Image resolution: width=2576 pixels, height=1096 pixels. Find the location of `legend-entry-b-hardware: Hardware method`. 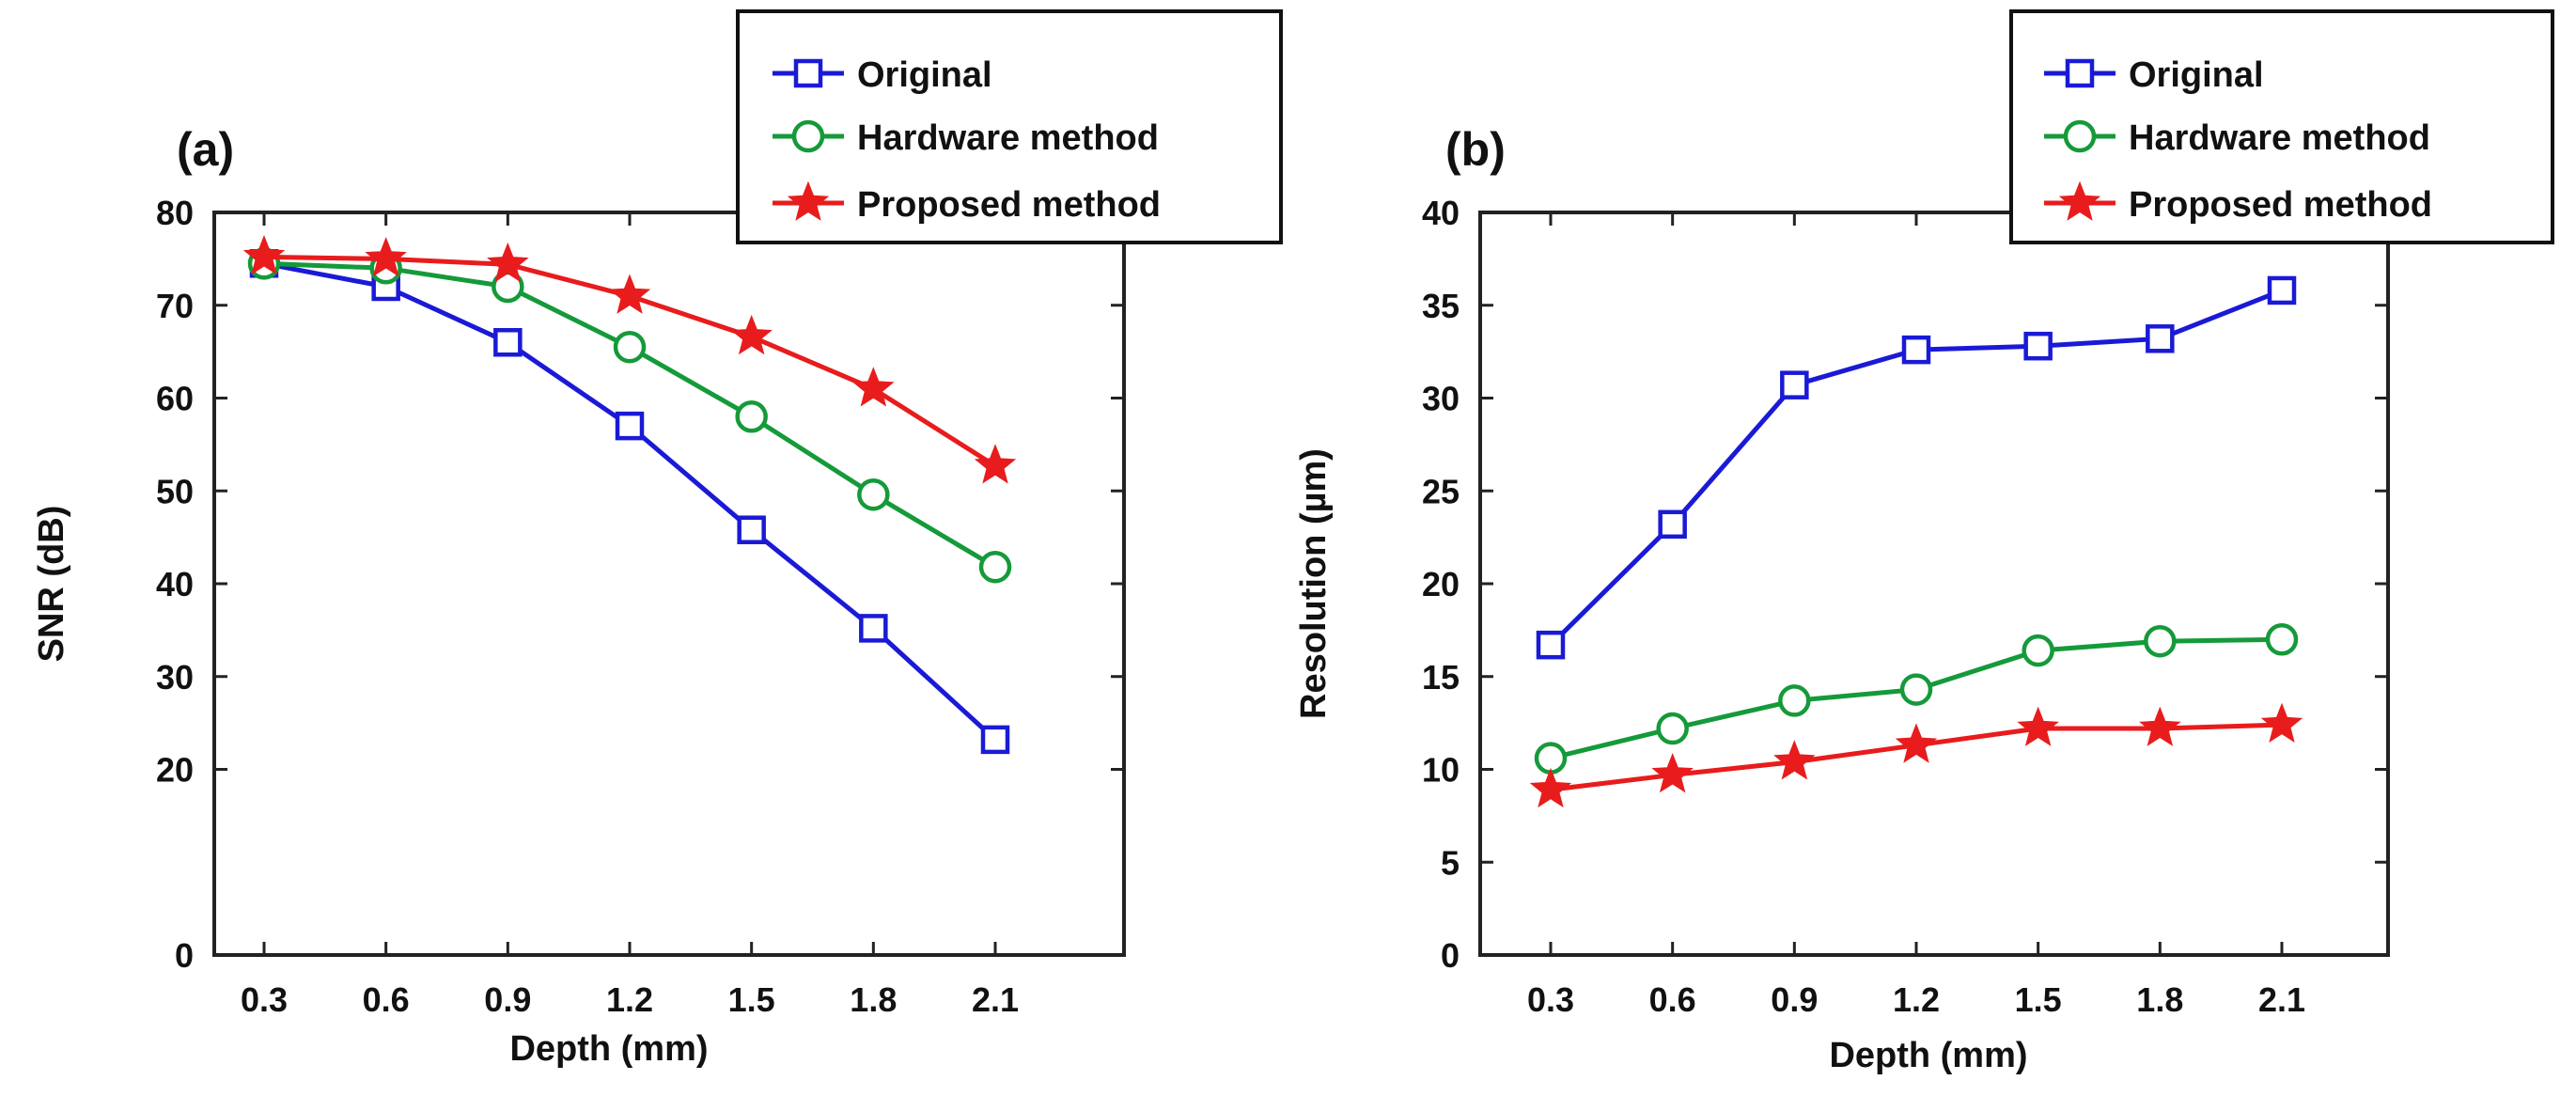

legend-entry-b-hardware: Hardware method is located at coordinates (2237, 138).